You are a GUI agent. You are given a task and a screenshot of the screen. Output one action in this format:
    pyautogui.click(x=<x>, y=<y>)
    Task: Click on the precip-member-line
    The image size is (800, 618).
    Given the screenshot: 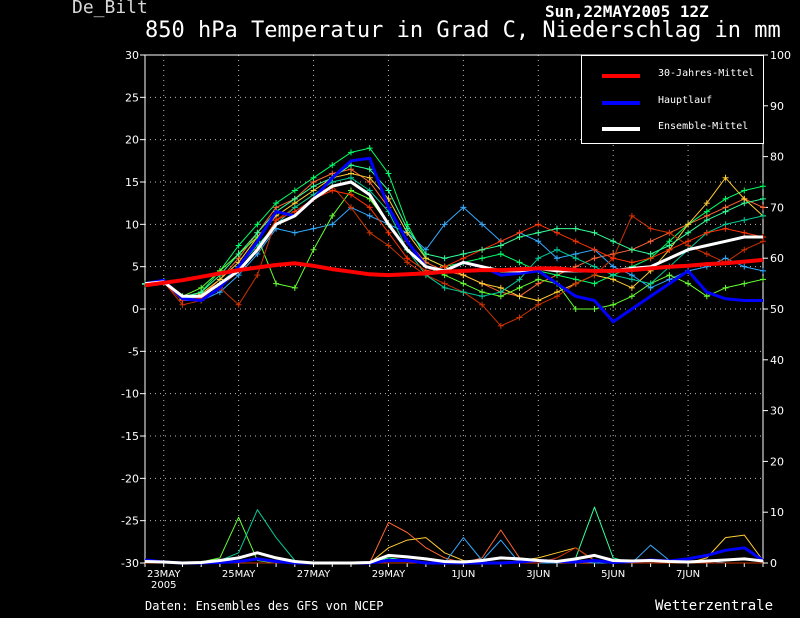 What is the action you would take?
    pyautogui.click(x=454, y=558)
    